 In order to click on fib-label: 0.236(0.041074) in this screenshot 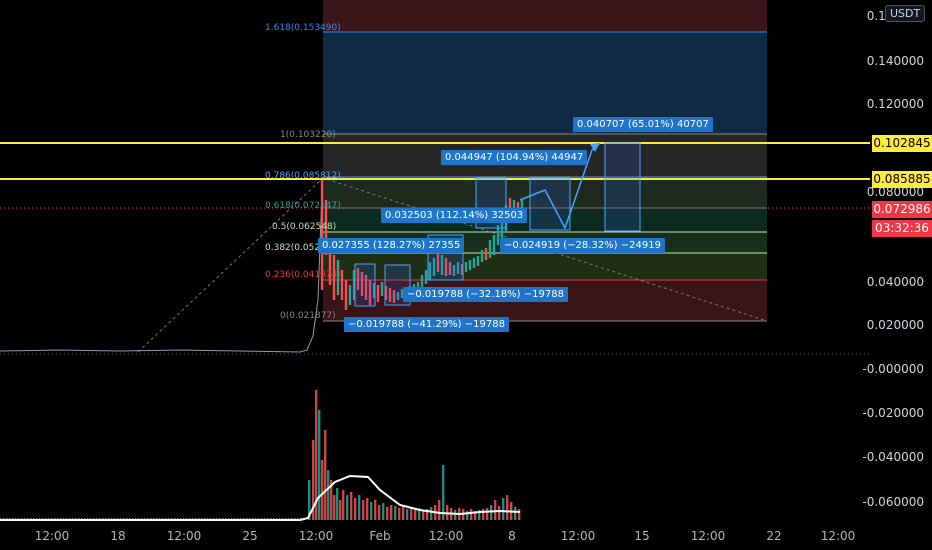, I will do `click(303, 275)`.